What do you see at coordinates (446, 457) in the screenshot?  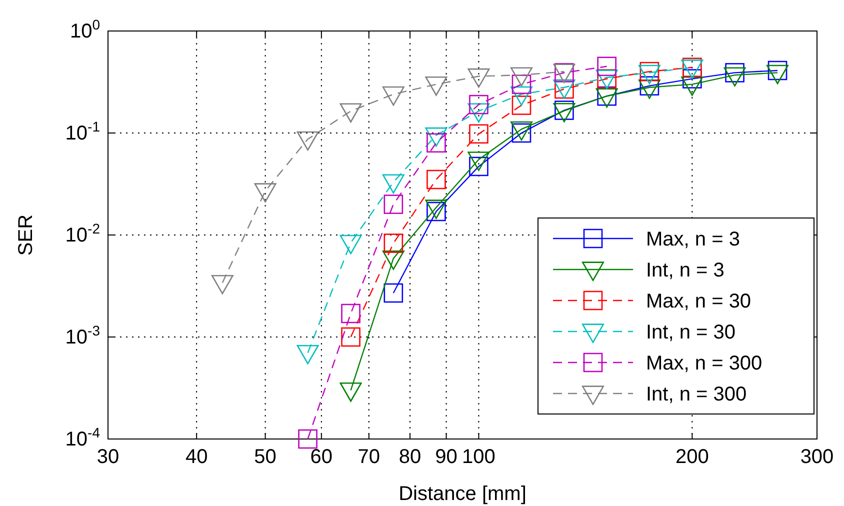 I see `x-tick-label: 90` at bounding box center [446, 457].